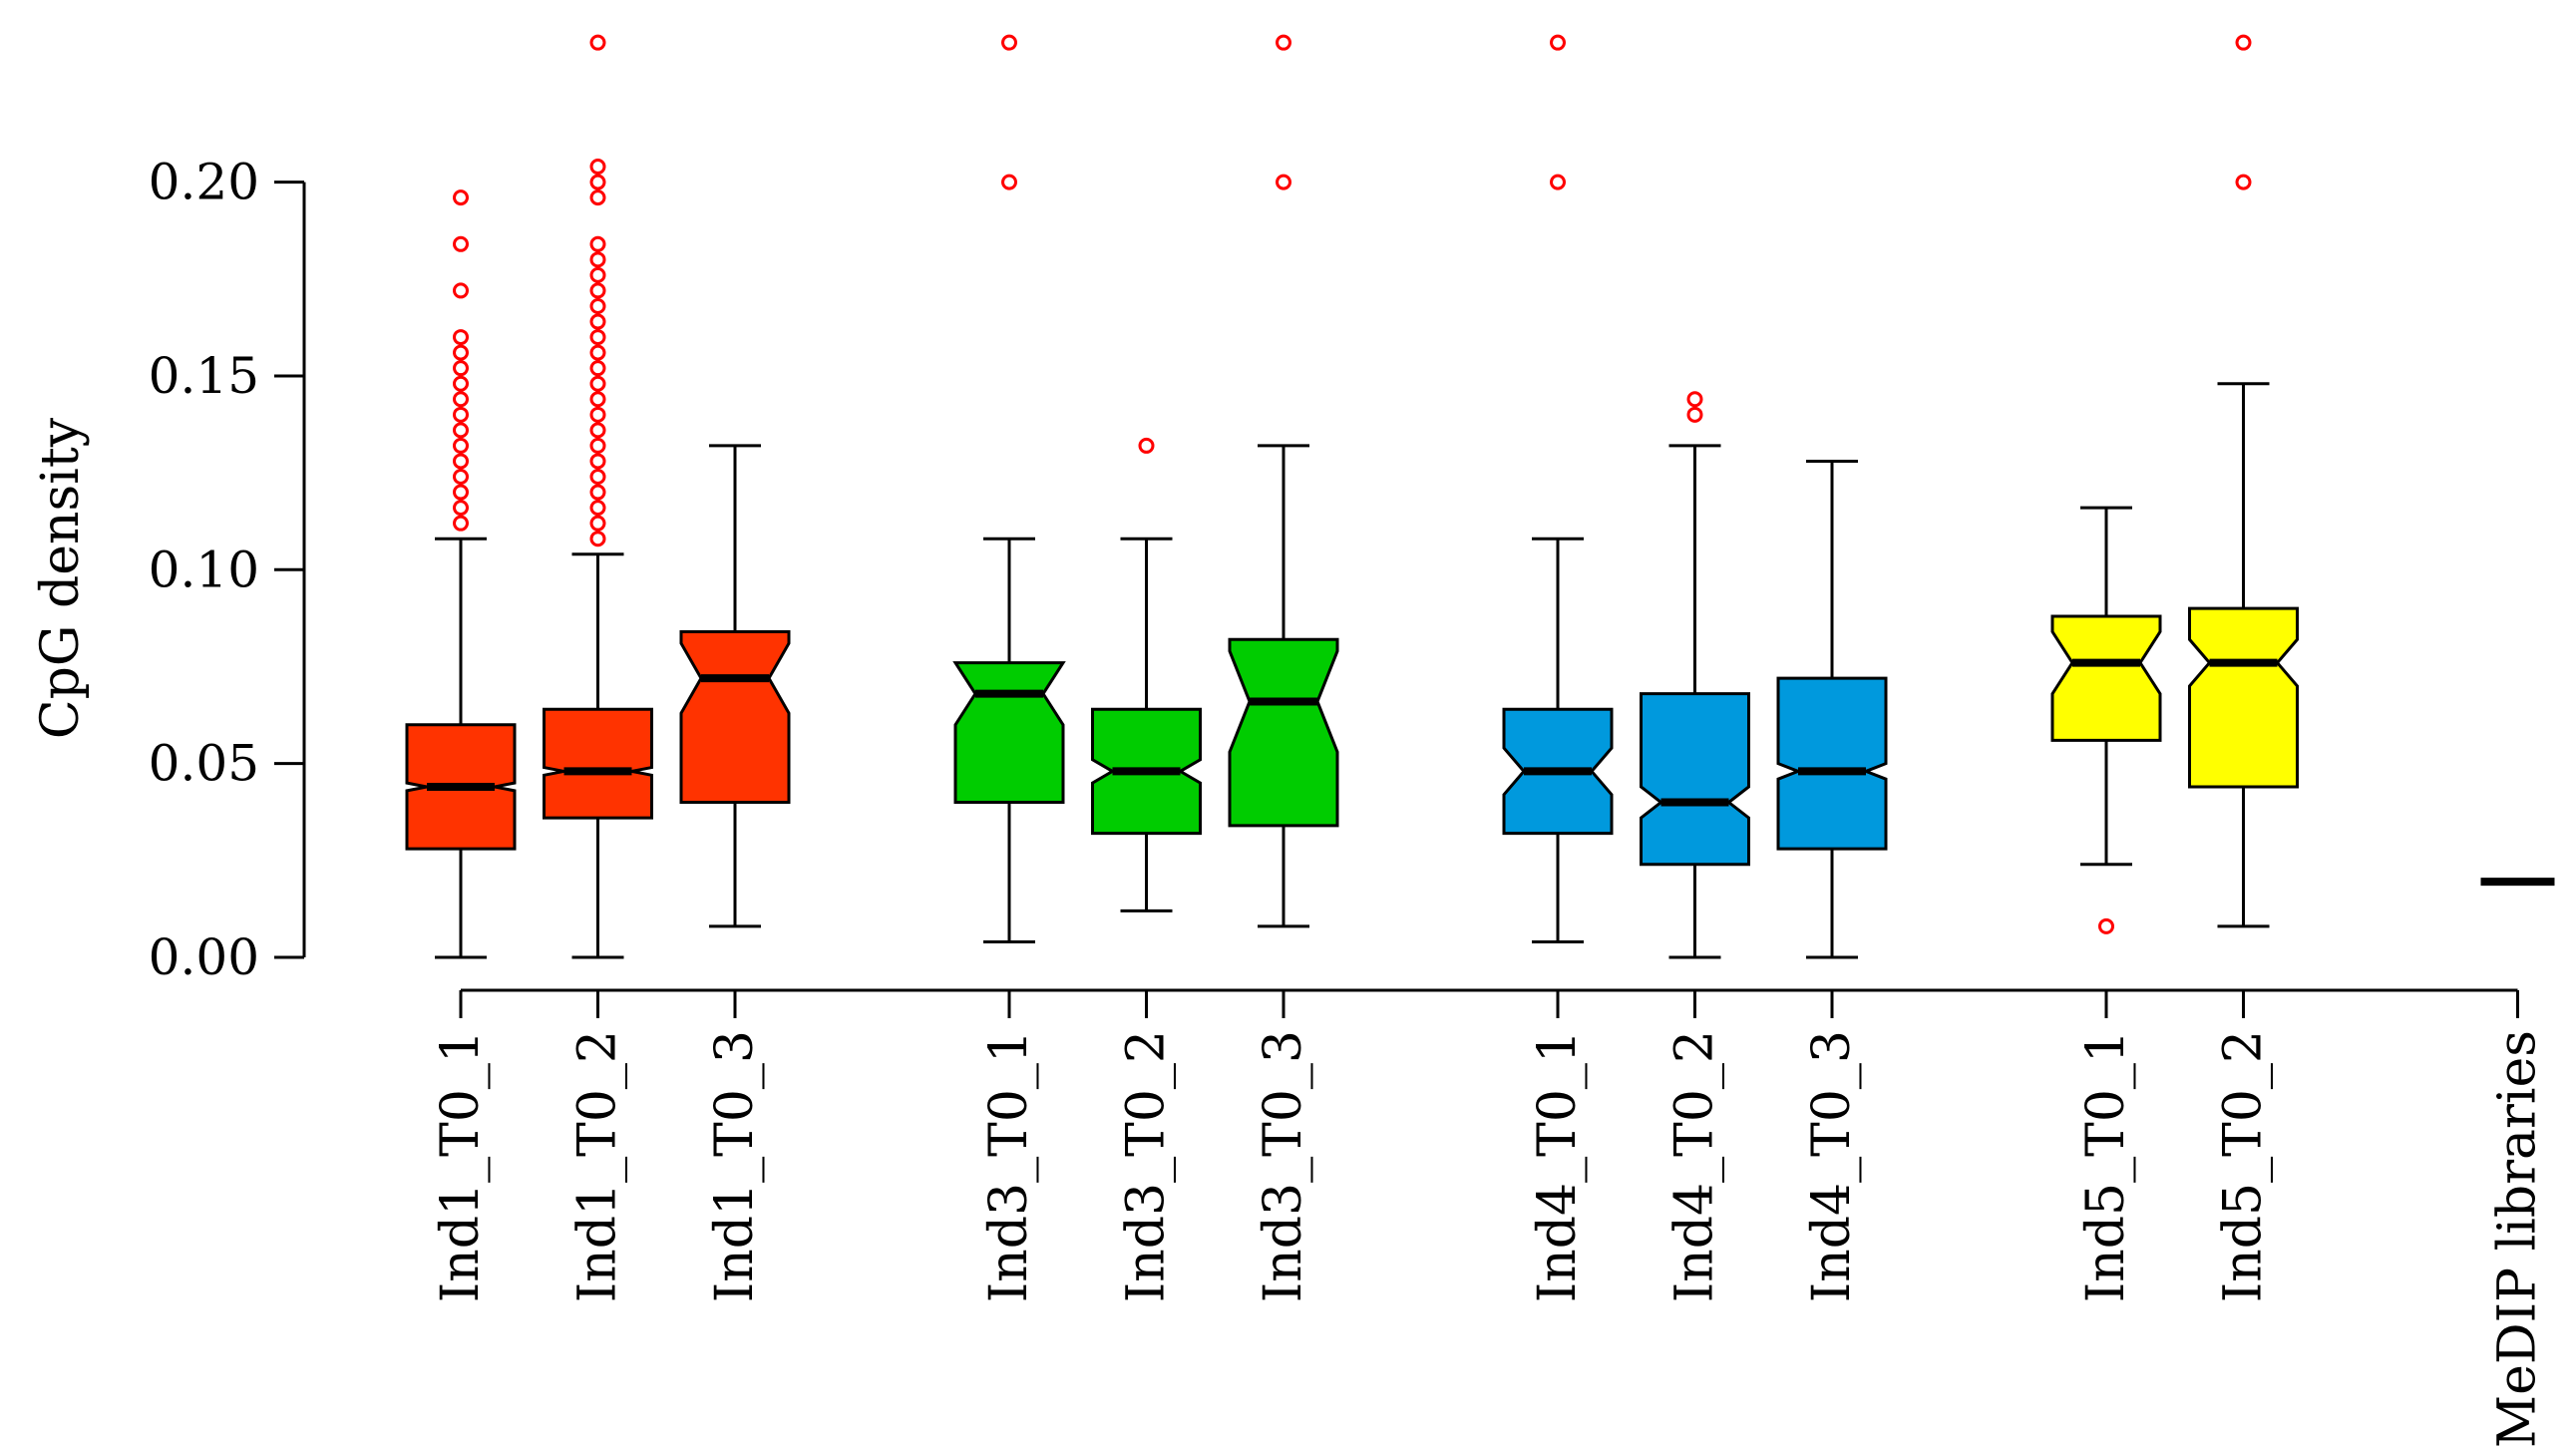 The height and width of the screenshot is (1448, 2576). What do you see at coordinates (1695, 1166) in the screenshot?
I see `x-tick-label: Ind4_T0_2` at bounding box center [1695, 1166].